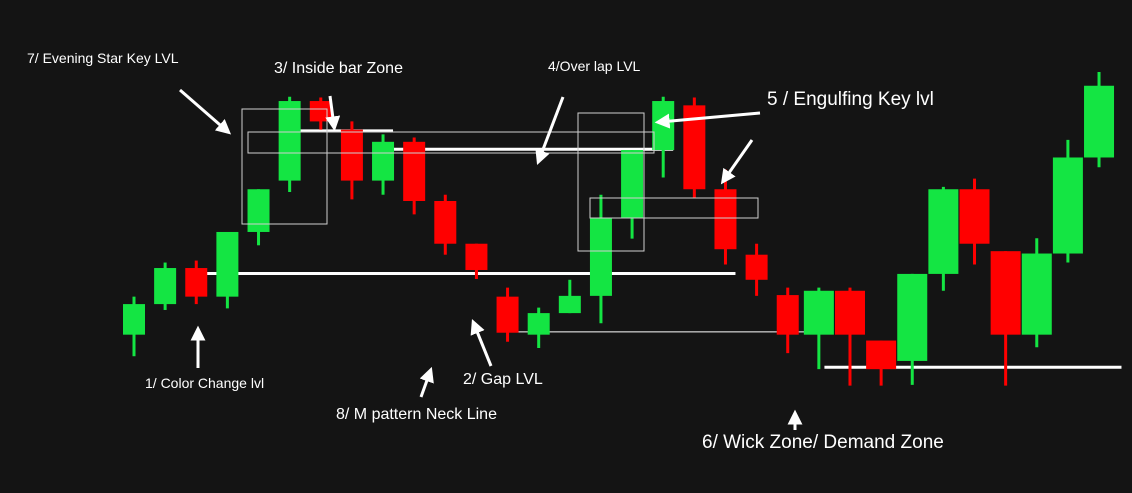  I want to click on evening-star-arrow, so click(205, 111).